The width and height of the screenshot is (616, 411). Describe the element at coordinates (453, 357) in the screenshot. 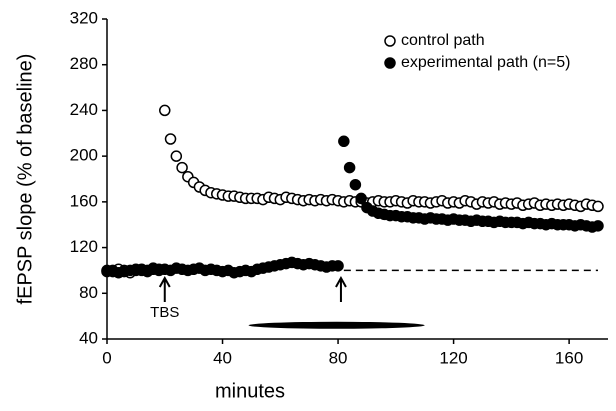

I see `x-tick-label: 120` at that location.